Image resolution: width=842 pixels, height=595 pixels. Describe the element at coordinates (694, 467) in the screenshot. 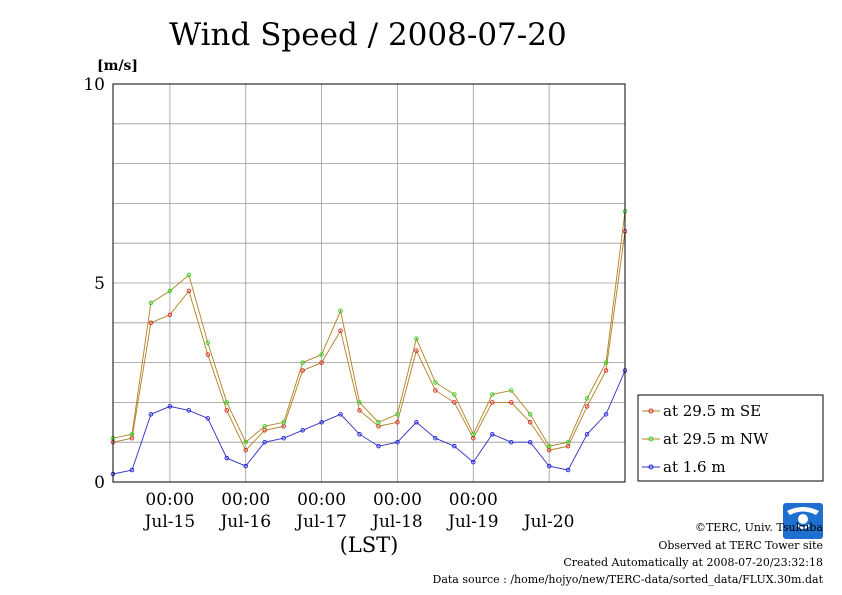

I see `legend-label: at 1.6 m` at that location.